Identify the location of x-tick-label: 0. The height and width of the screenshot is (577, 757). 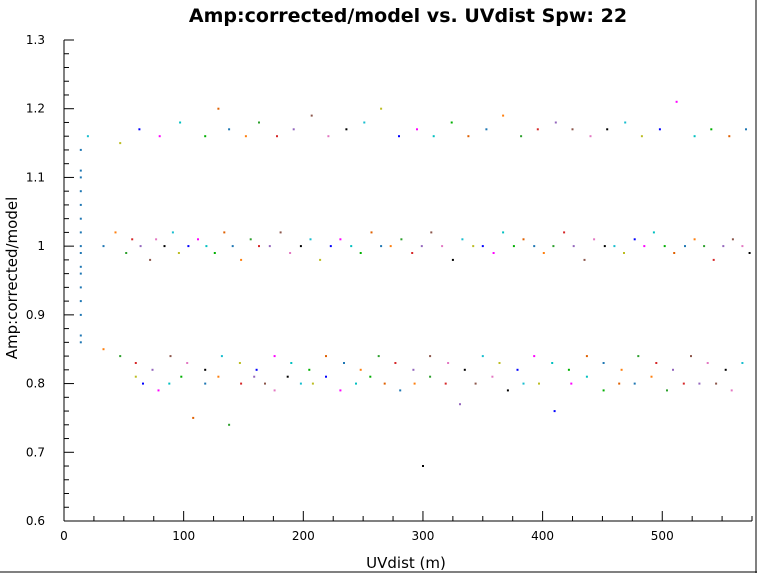
(64, 536).